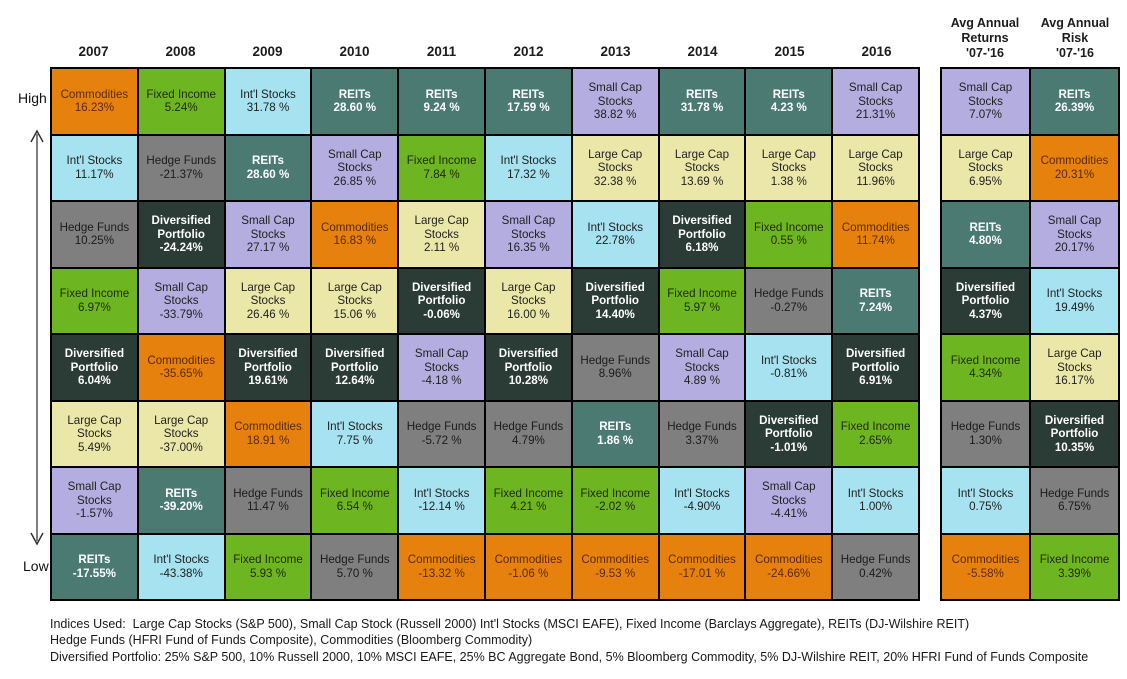 The width and height of the screenshot is (1127, 679). I want to click on grid-cell: Int'l Stocks 17.32 %, so click(528, 167).